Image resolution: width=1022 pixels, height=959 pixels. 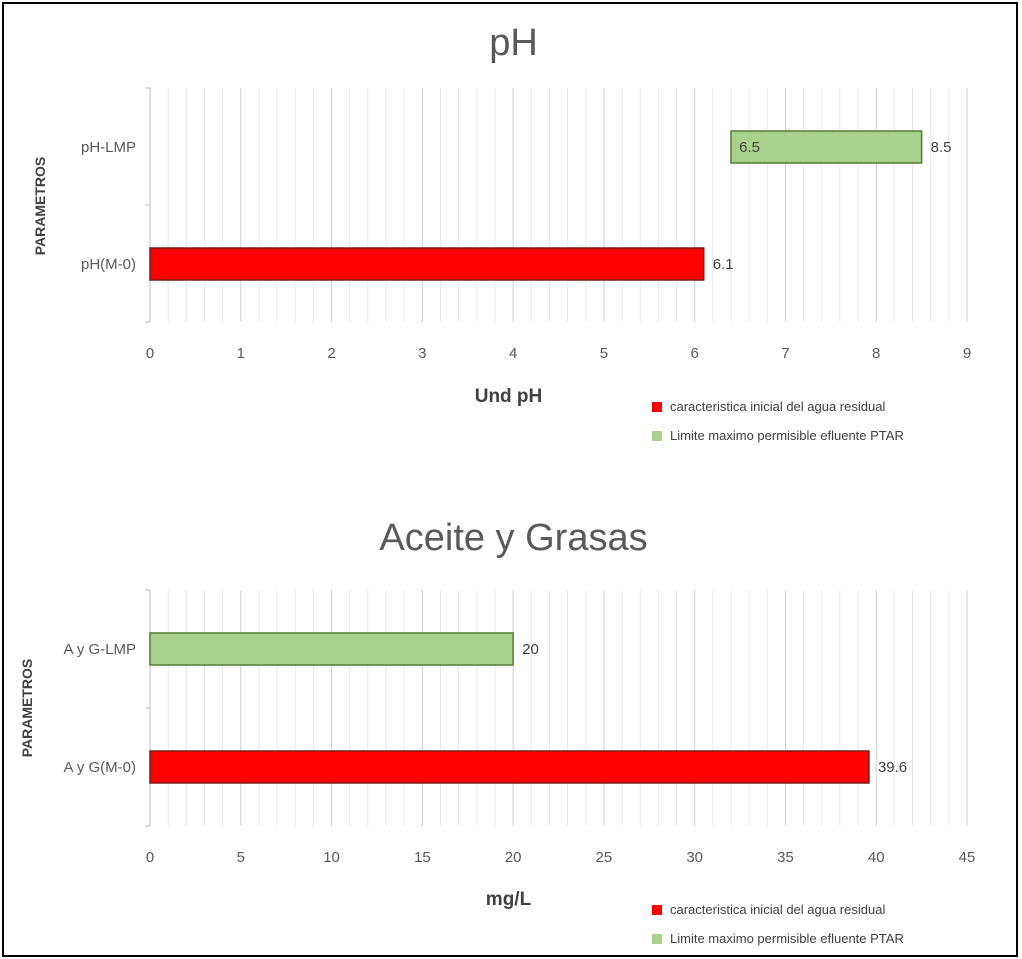 I want to click on chart0-bar-end-label: 6.1, so click(x=723, y=264).